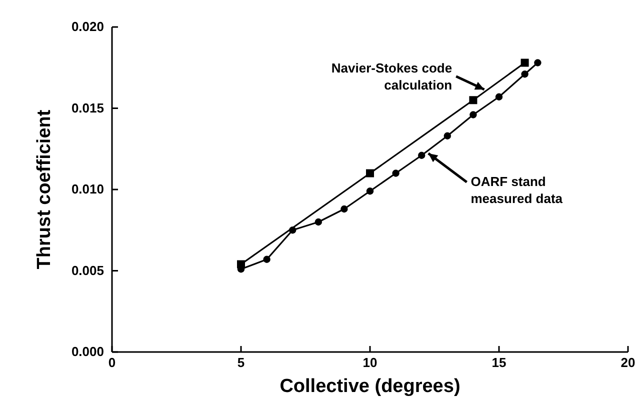 The width and height of the screenshot is (643, 406). I want to click on x-tick-label: 15, so click(499, 362).